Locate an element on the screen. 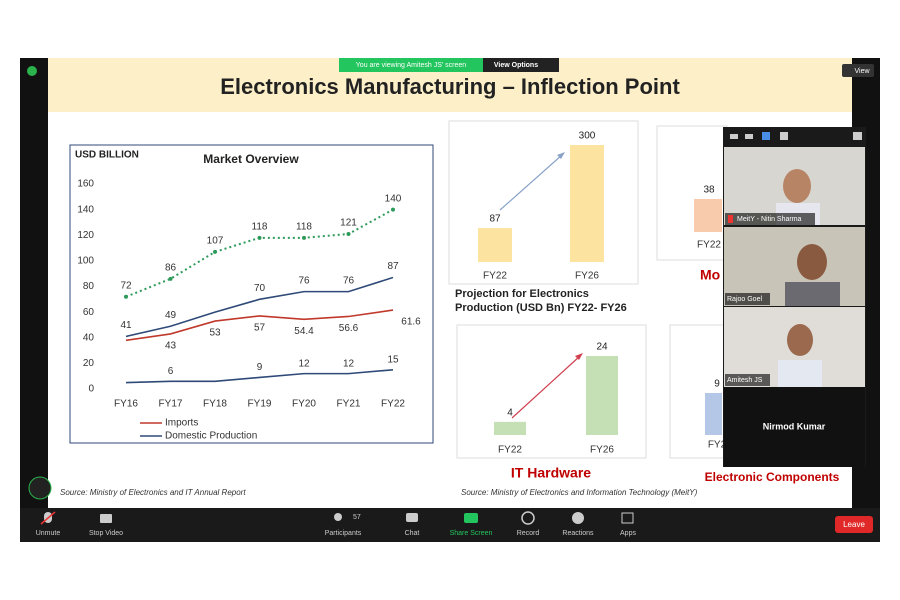 The image size is (900, 600). data-label: 121 is located at coordinates (348, 223).